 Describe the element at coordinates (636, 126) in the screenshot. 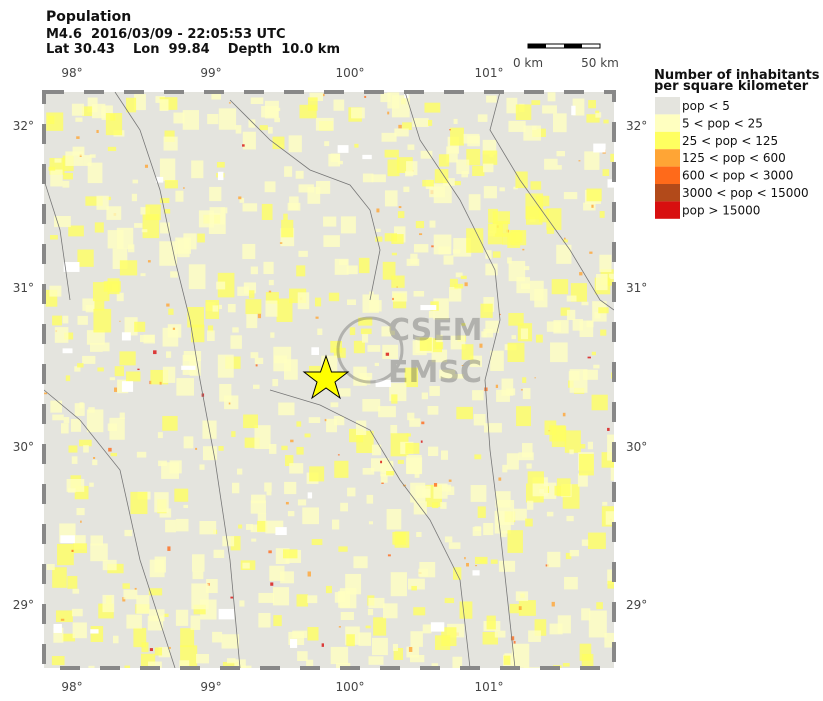

I see `lat-label: 32°` at that location.